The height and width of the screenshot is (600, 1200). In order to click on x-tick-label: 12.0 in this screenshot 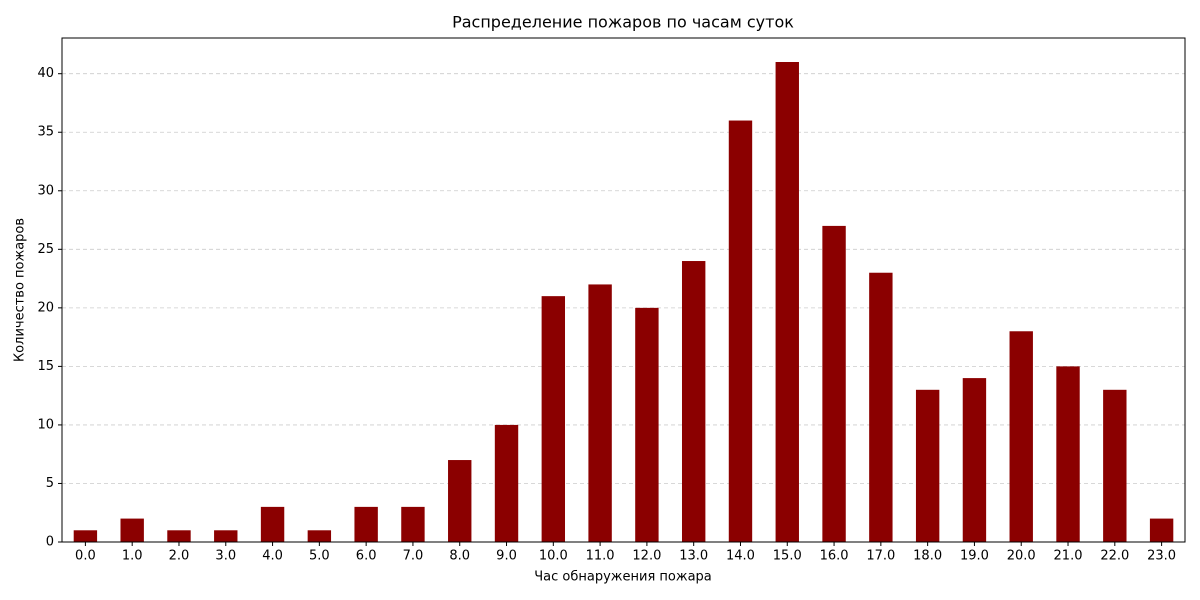, I will do `click(646, 556)`.